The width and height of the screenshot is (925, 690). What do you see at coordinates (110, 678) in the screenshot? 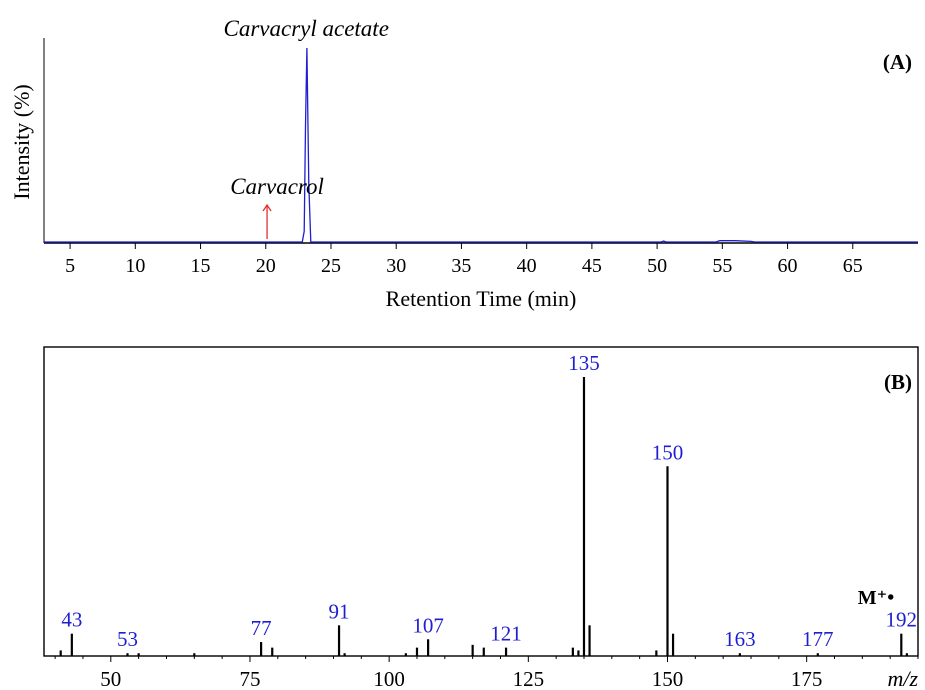
I see `mass-spectrum-x-tick-label: 50` at bounding box center [110, 678].